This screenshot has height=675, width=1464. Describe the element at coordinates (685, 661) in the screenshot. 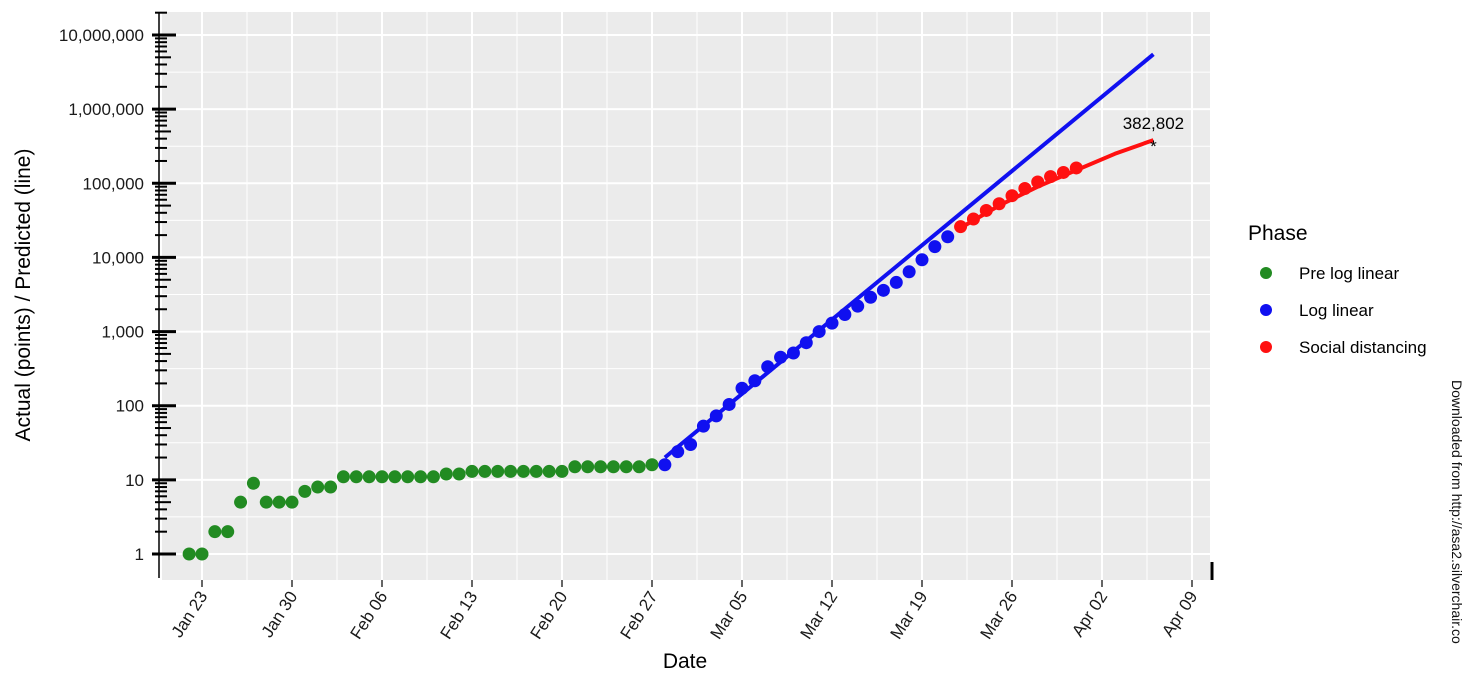

I see `x-axis-title: Date` at that location.